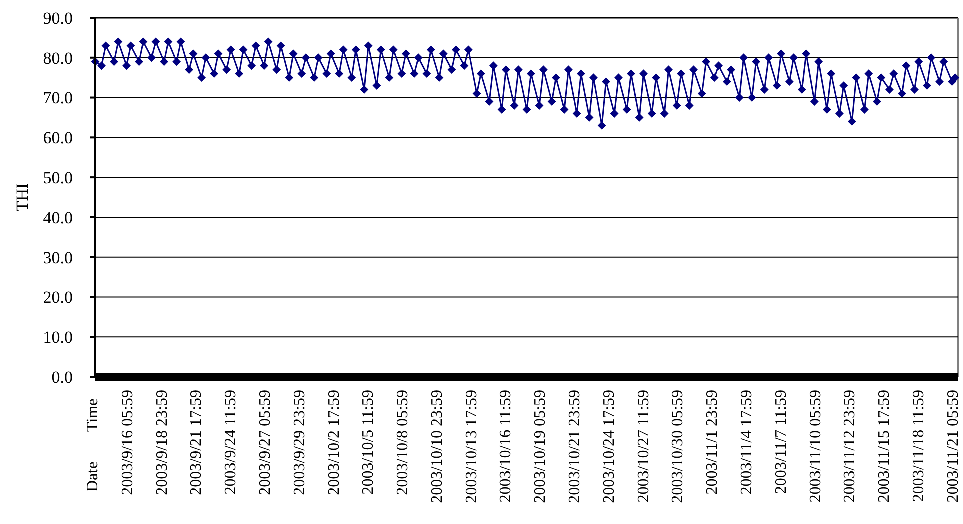  What do you see at coordinates (403, 443) in the screenshot?
I see `x-tick-label: 2003/10/8 05:59` at bounding box center [403, 443].